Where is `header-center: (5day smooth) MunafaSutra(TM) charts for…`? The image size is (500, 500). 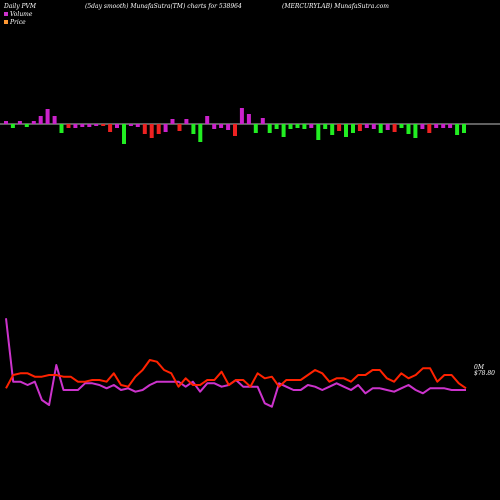
header-center: (5day smooth) MunafaSutra(TM) charts for… is located at coordinates (163, 6).